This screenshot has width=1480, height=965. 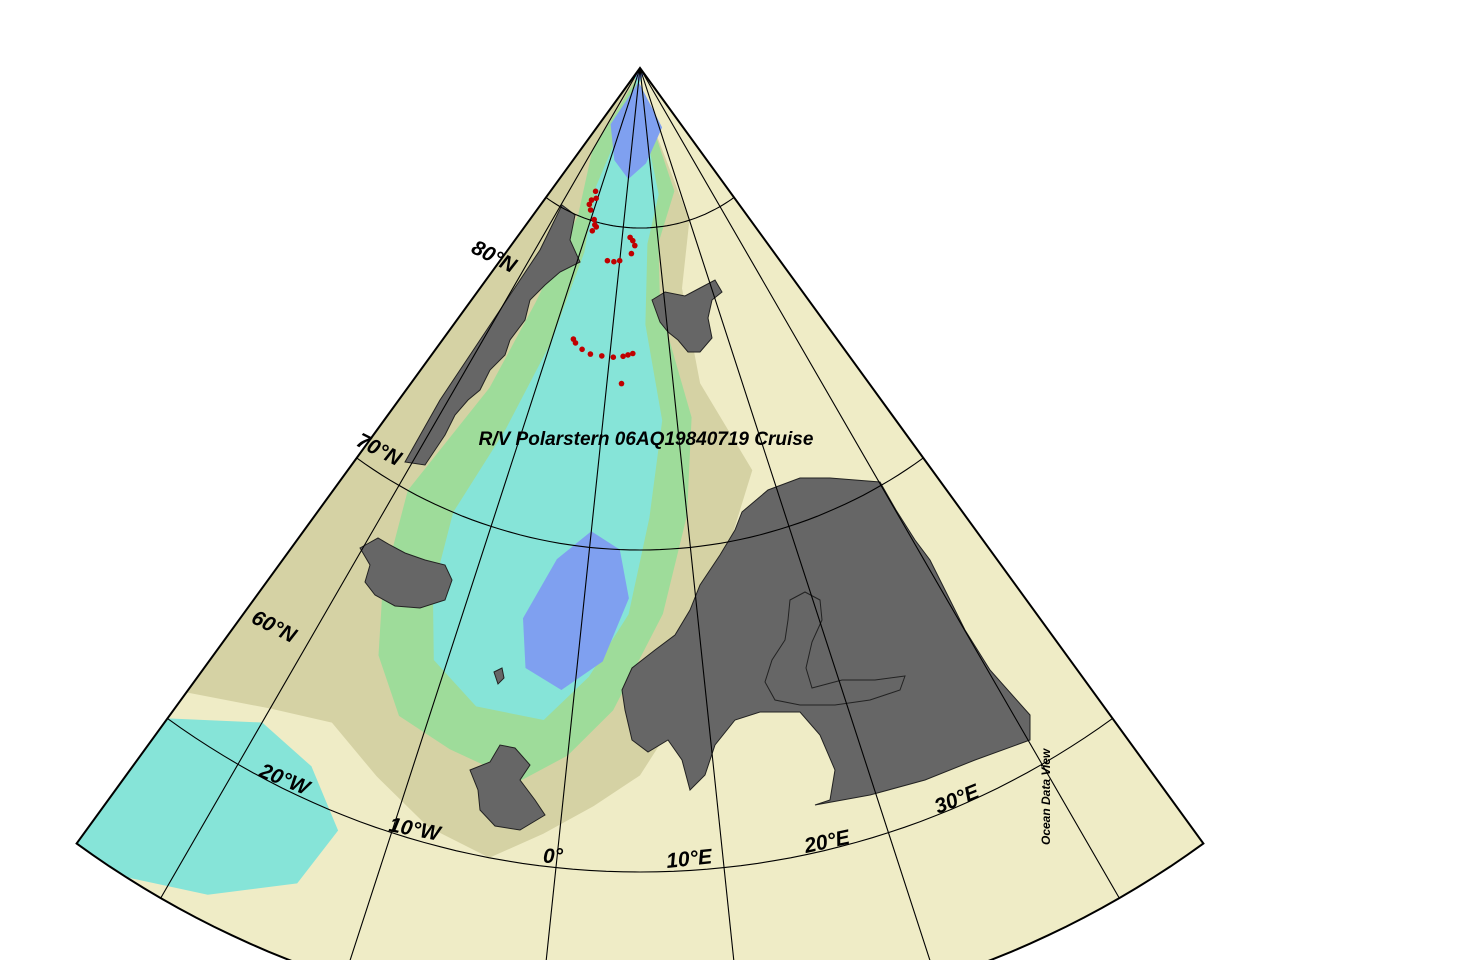 I want to click on deepest-basin-zone, so click(x=576, y=610).